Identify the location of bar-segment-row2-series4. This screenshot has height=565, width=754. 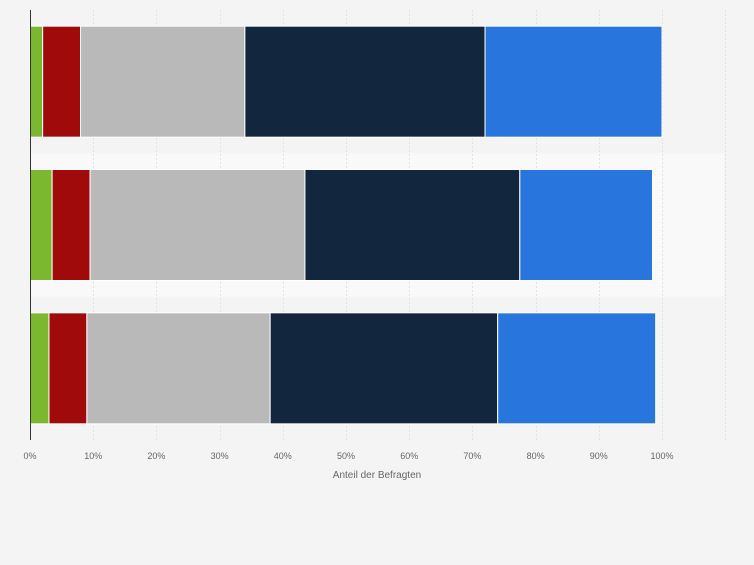
(412, 225).